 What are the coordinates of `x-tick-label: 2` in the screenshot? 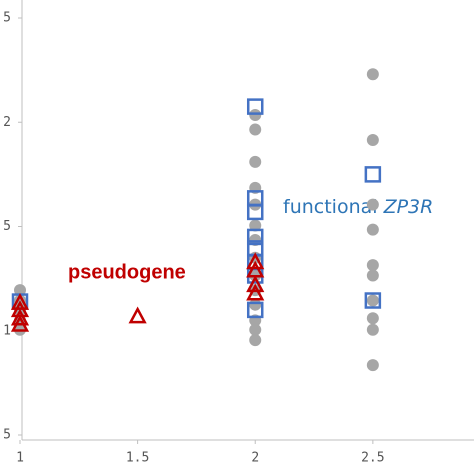 It's located at (255, 458).